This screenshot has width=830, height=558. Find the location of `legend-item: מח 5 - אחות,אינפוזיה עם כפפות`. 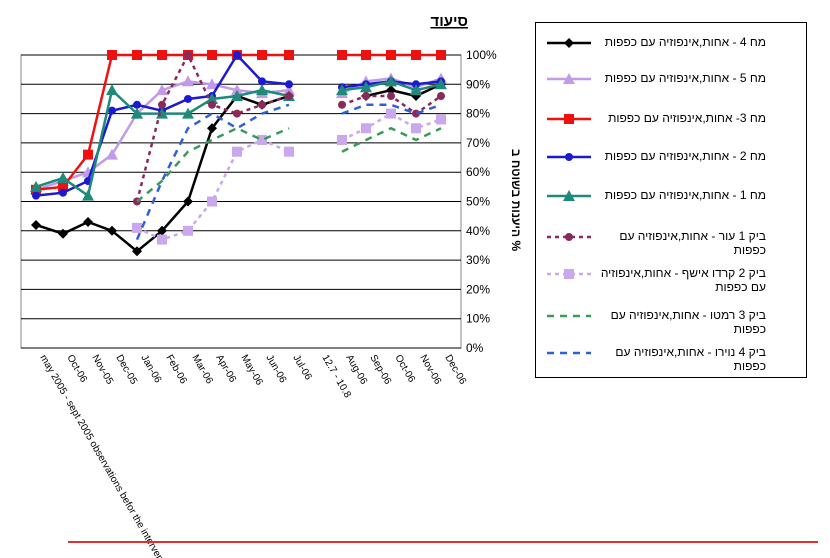

legend-item: מח 5 - אחות,אינפוזיה עם כפפות is located at coordinates (671, 86).